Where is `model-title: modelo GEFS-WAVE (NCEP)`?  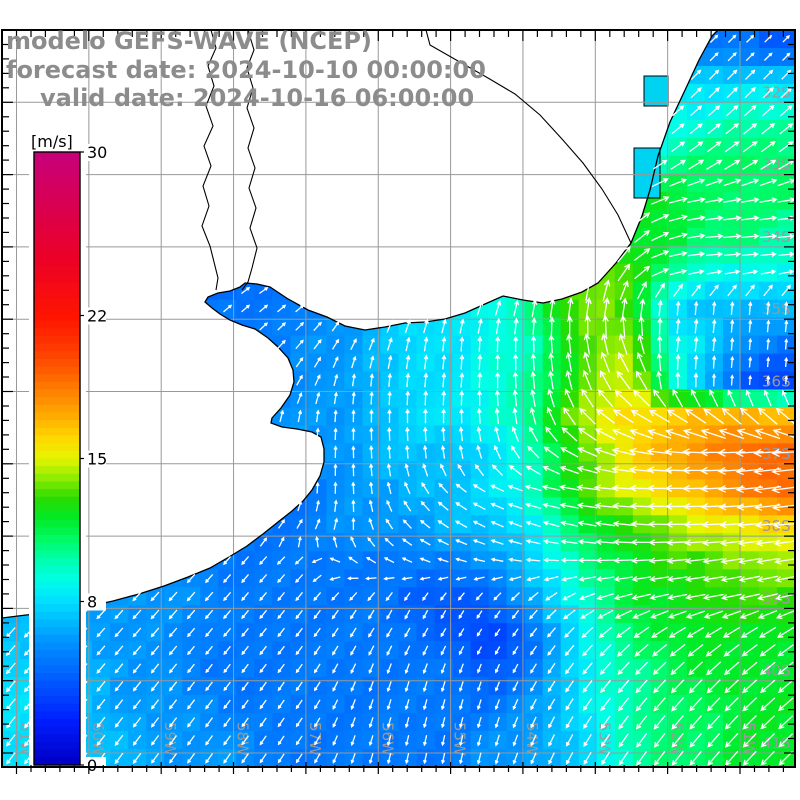 model-title: modelo GEFS-WAVE (NCEP) is located at coordinates (189, 41).